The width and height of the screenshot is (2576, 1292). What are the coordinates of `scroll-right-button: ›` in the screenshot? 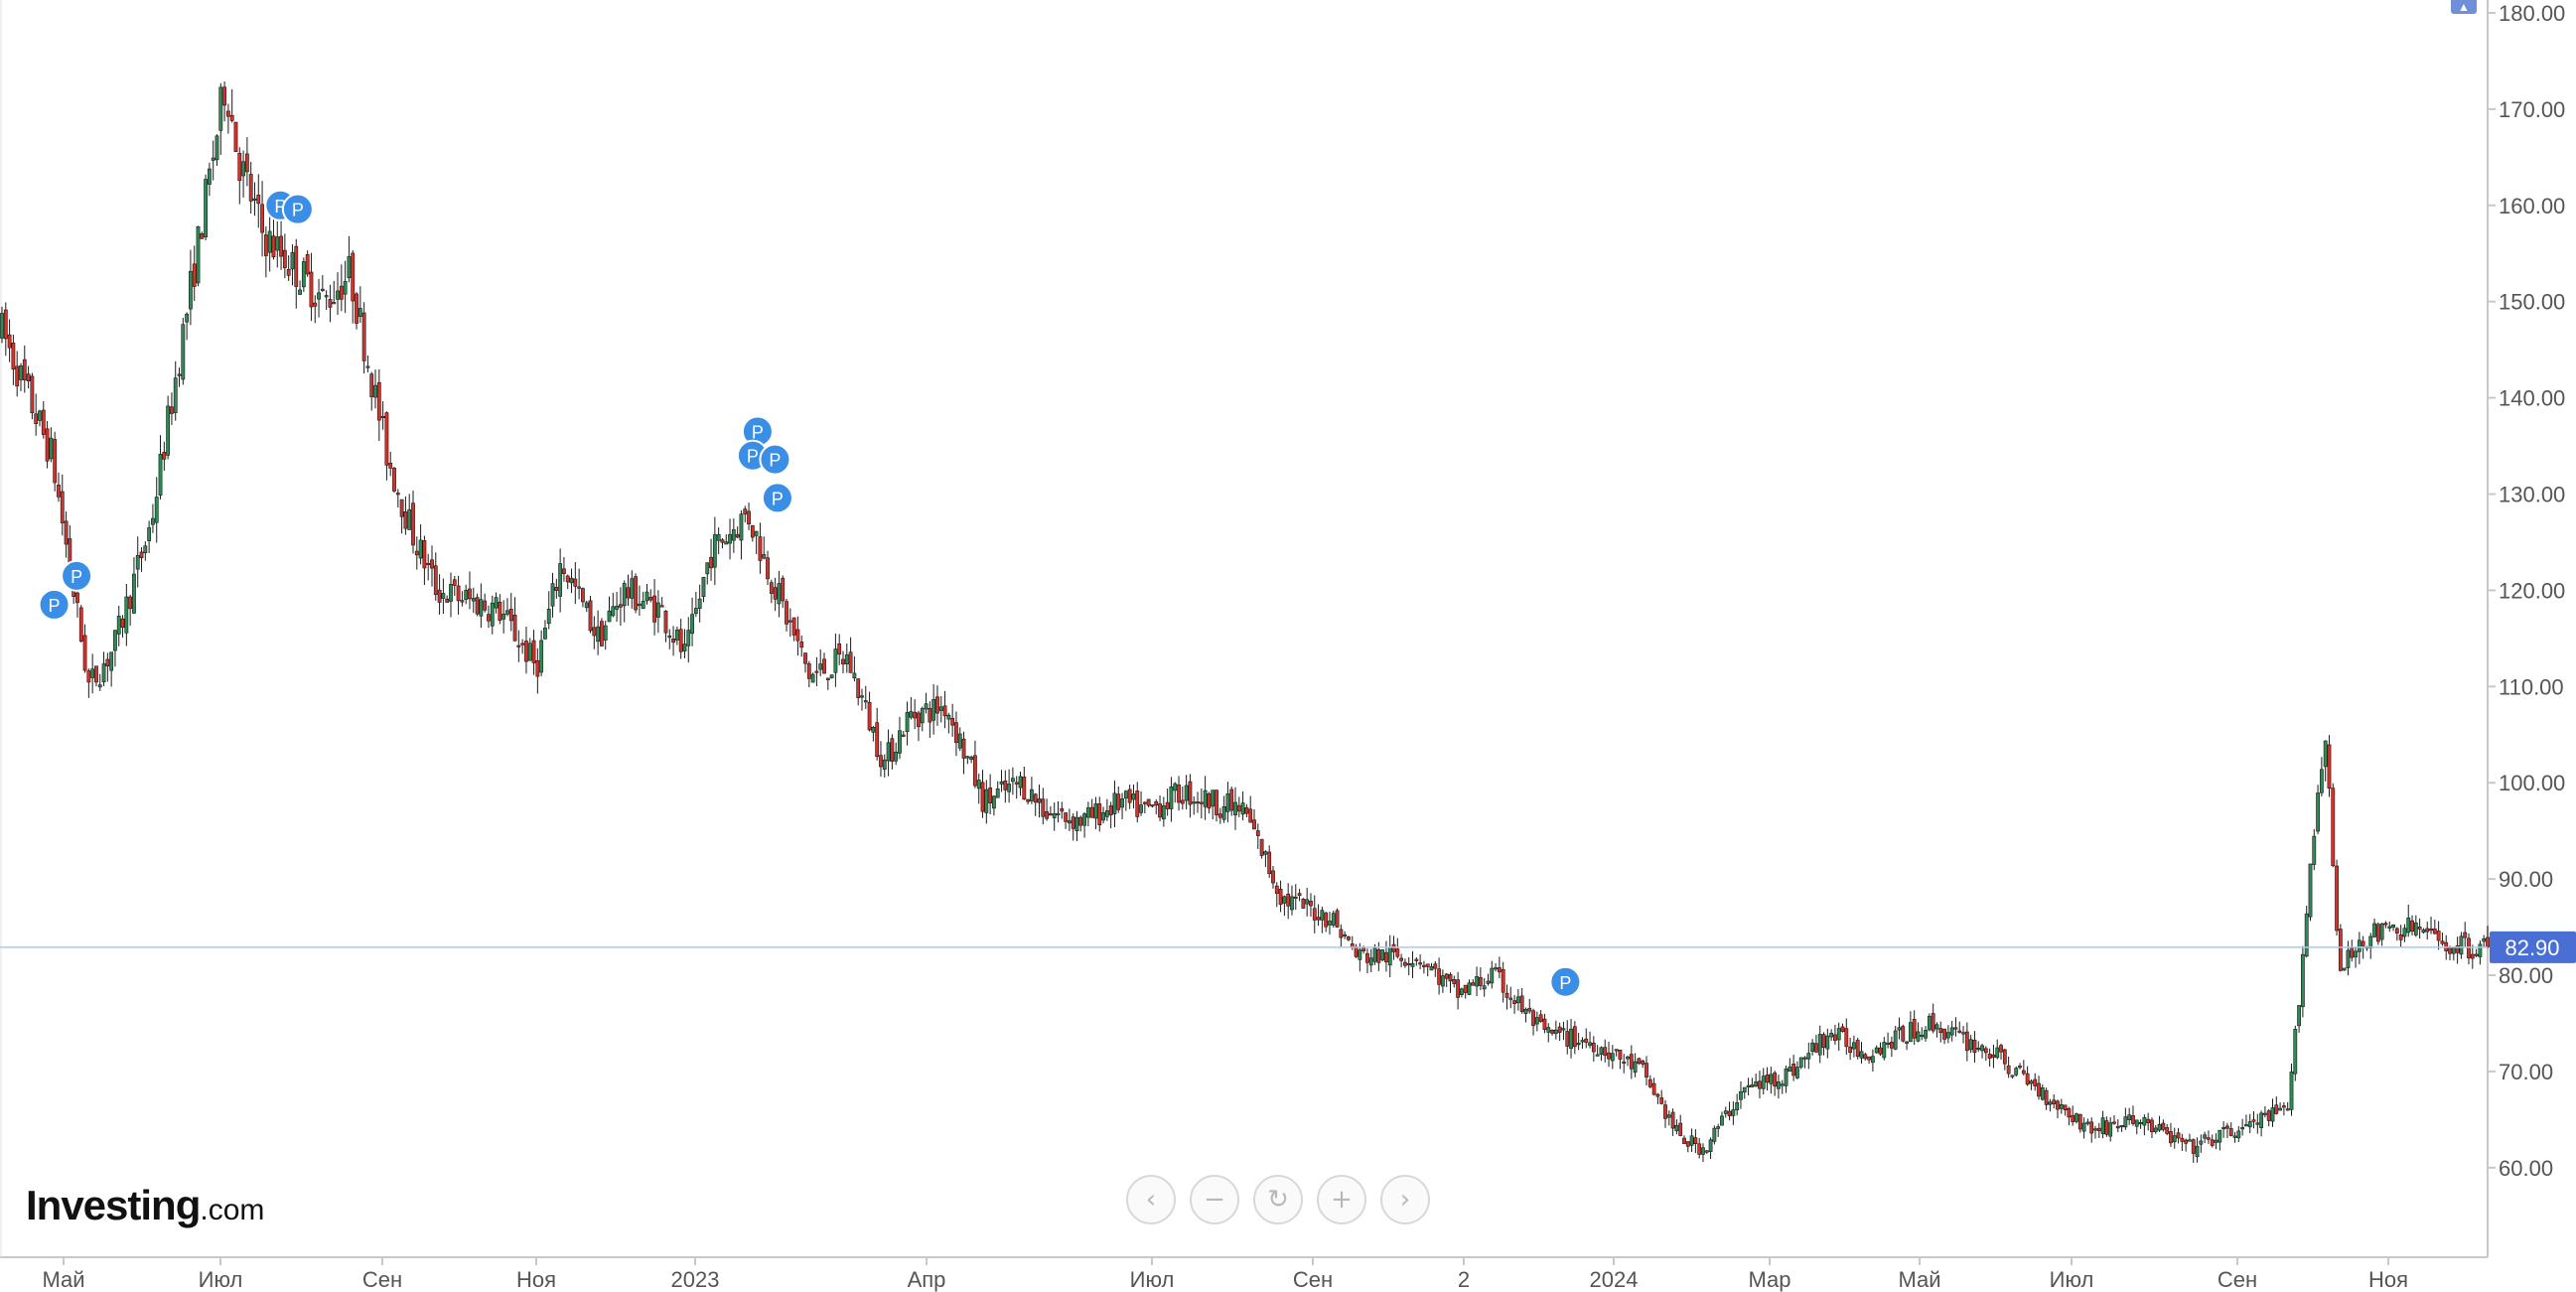 It's located at (1405, 1200).